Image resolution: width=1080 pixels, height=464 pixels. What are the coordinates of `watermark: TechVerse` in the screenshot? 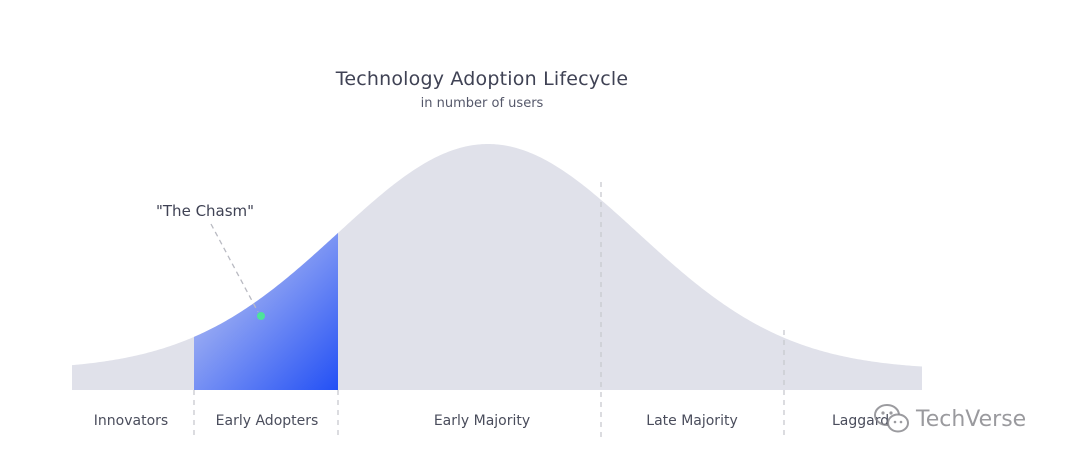 It's located at (949, 419).